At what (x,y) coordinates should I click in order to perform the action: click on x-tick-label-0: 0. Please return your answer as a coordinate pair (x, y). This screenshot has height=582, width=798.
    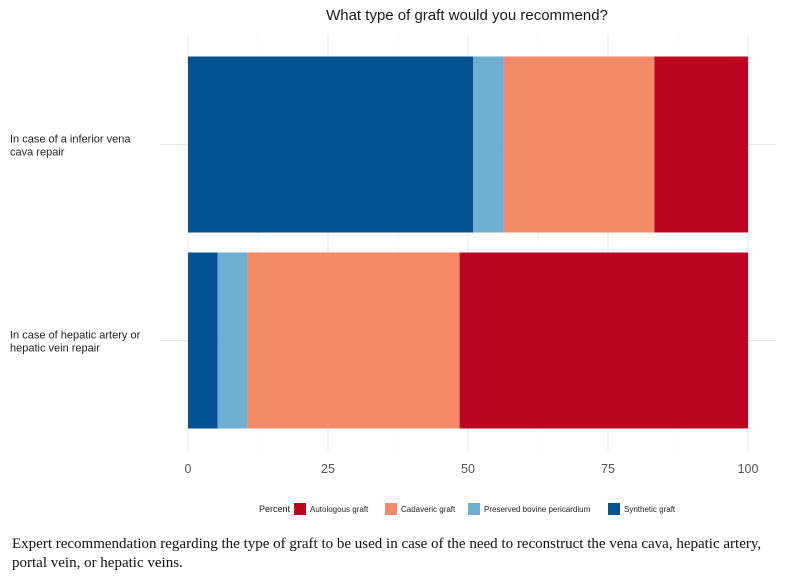
    Looking at the image, I should click on (188, 469).